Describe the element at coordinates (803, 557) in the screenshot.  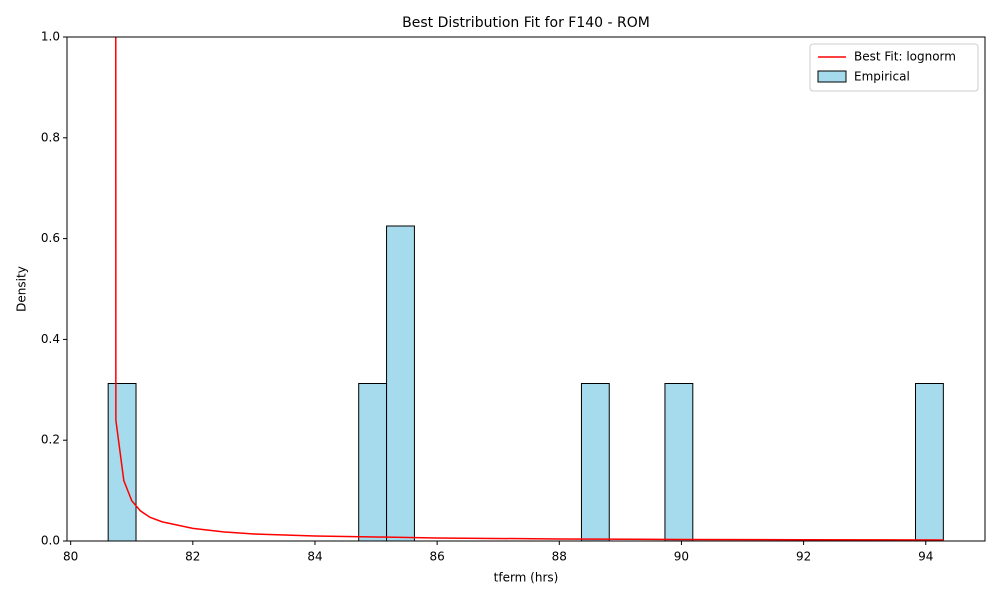
I see `x-tick-label: 92` at that location.